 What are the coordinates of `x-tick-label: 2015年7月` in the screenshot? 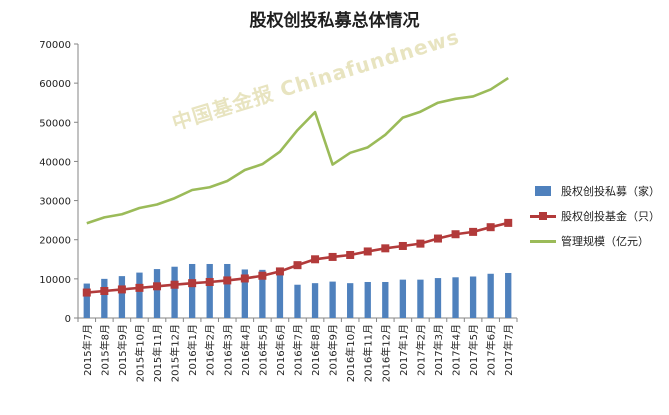 It's located at (87, 350).